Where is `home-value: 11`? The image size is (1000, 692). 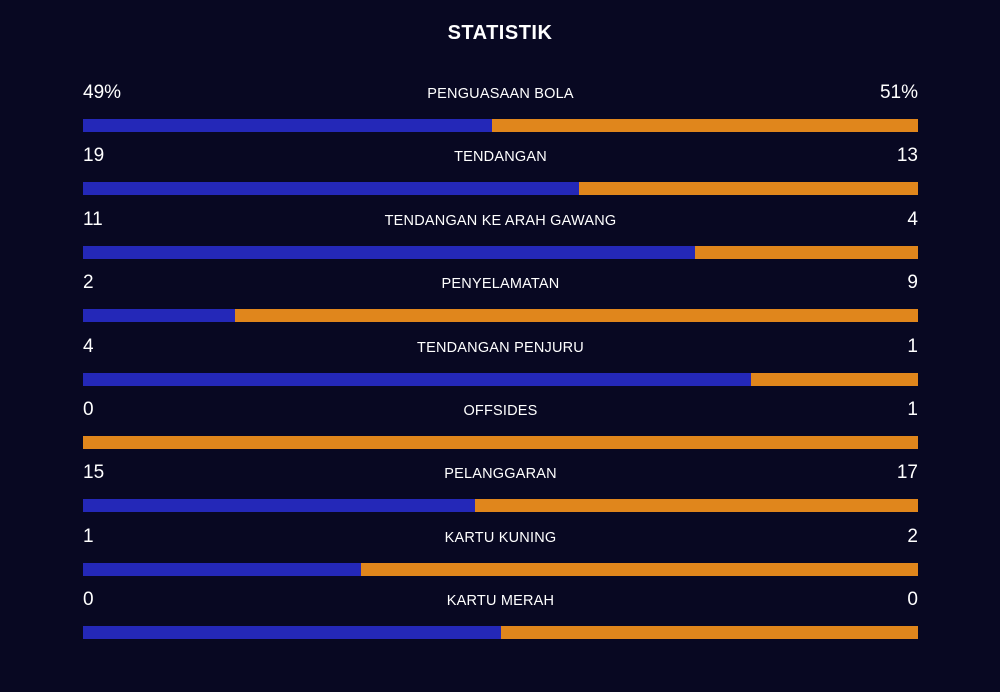 home-value: 11 is located at coordinates (93, 219).